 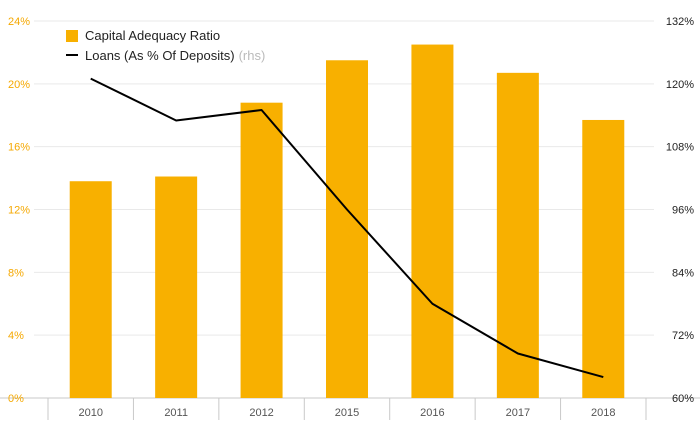 What do you see at coordinates (680, 148) in the screenshot?
I see `y-right-tick-label: 108%` at bounding box center [680, 148].